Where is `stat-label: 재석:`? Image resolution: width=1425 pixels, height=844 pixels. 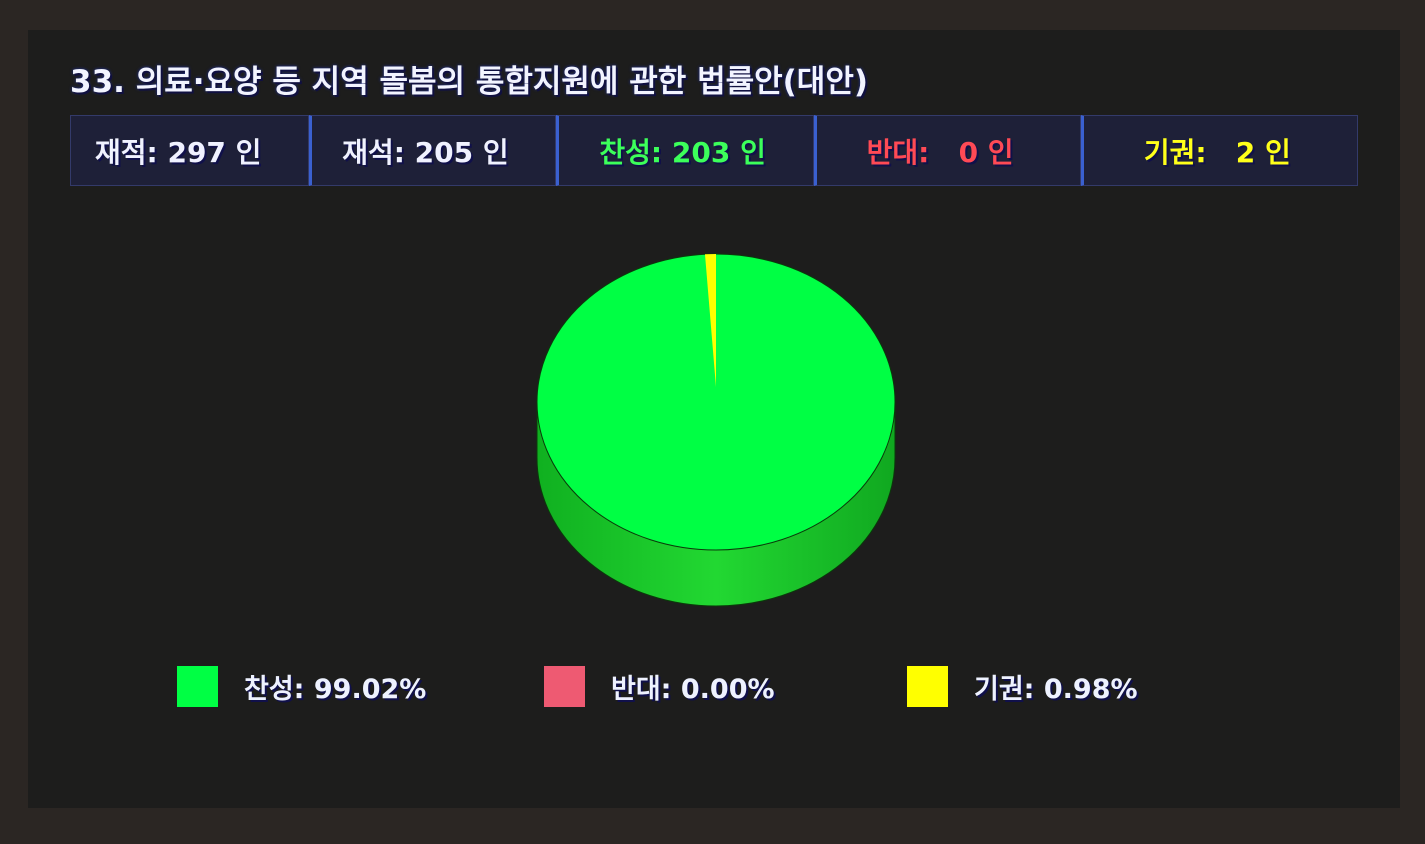
stat-label: 재석: is located at coordinates (373, 152).